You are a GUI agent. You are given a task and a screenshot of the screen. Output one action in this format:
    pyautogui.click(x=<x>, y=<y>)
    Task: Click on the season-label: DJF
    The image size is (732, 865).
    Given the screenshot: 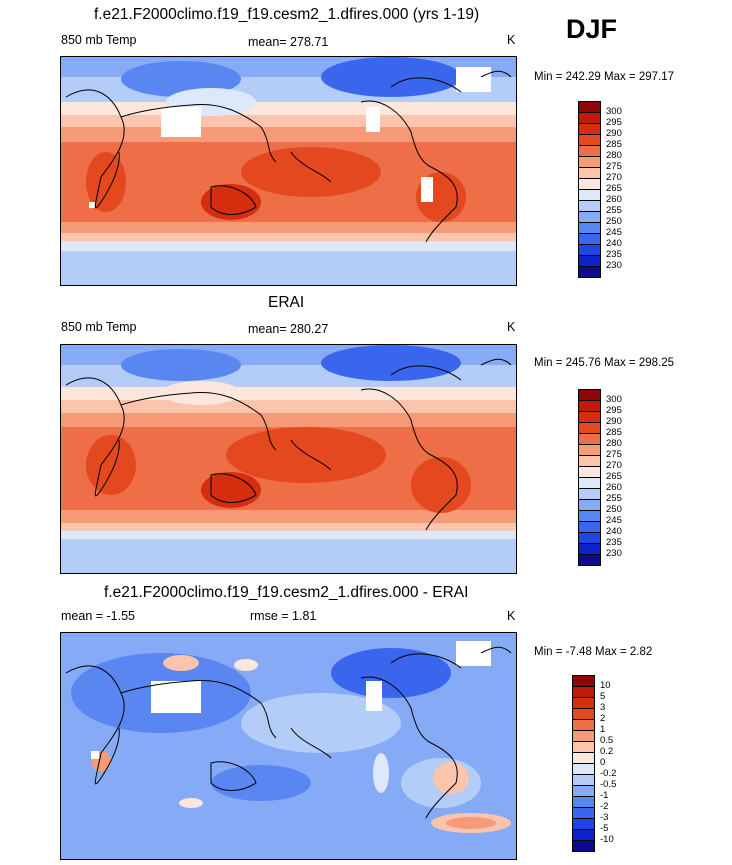 What is the action you would take?
    pyautogui.click(x=592, y=29)
    